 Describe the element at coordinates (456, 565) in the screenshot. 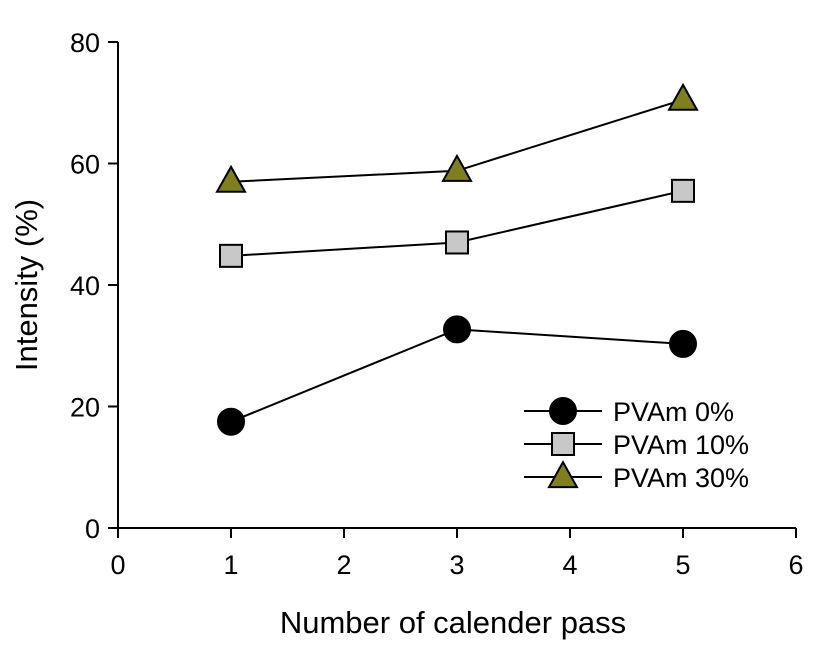

I see `x-tick-label: 3` at that location.